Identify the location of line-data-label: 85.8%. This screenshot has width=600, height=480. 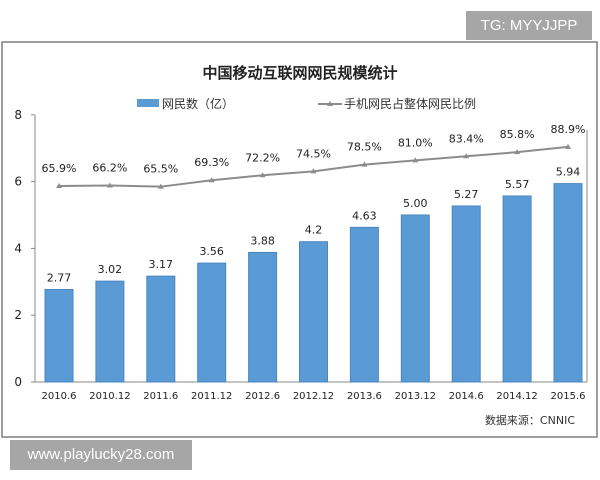
(517, 134).